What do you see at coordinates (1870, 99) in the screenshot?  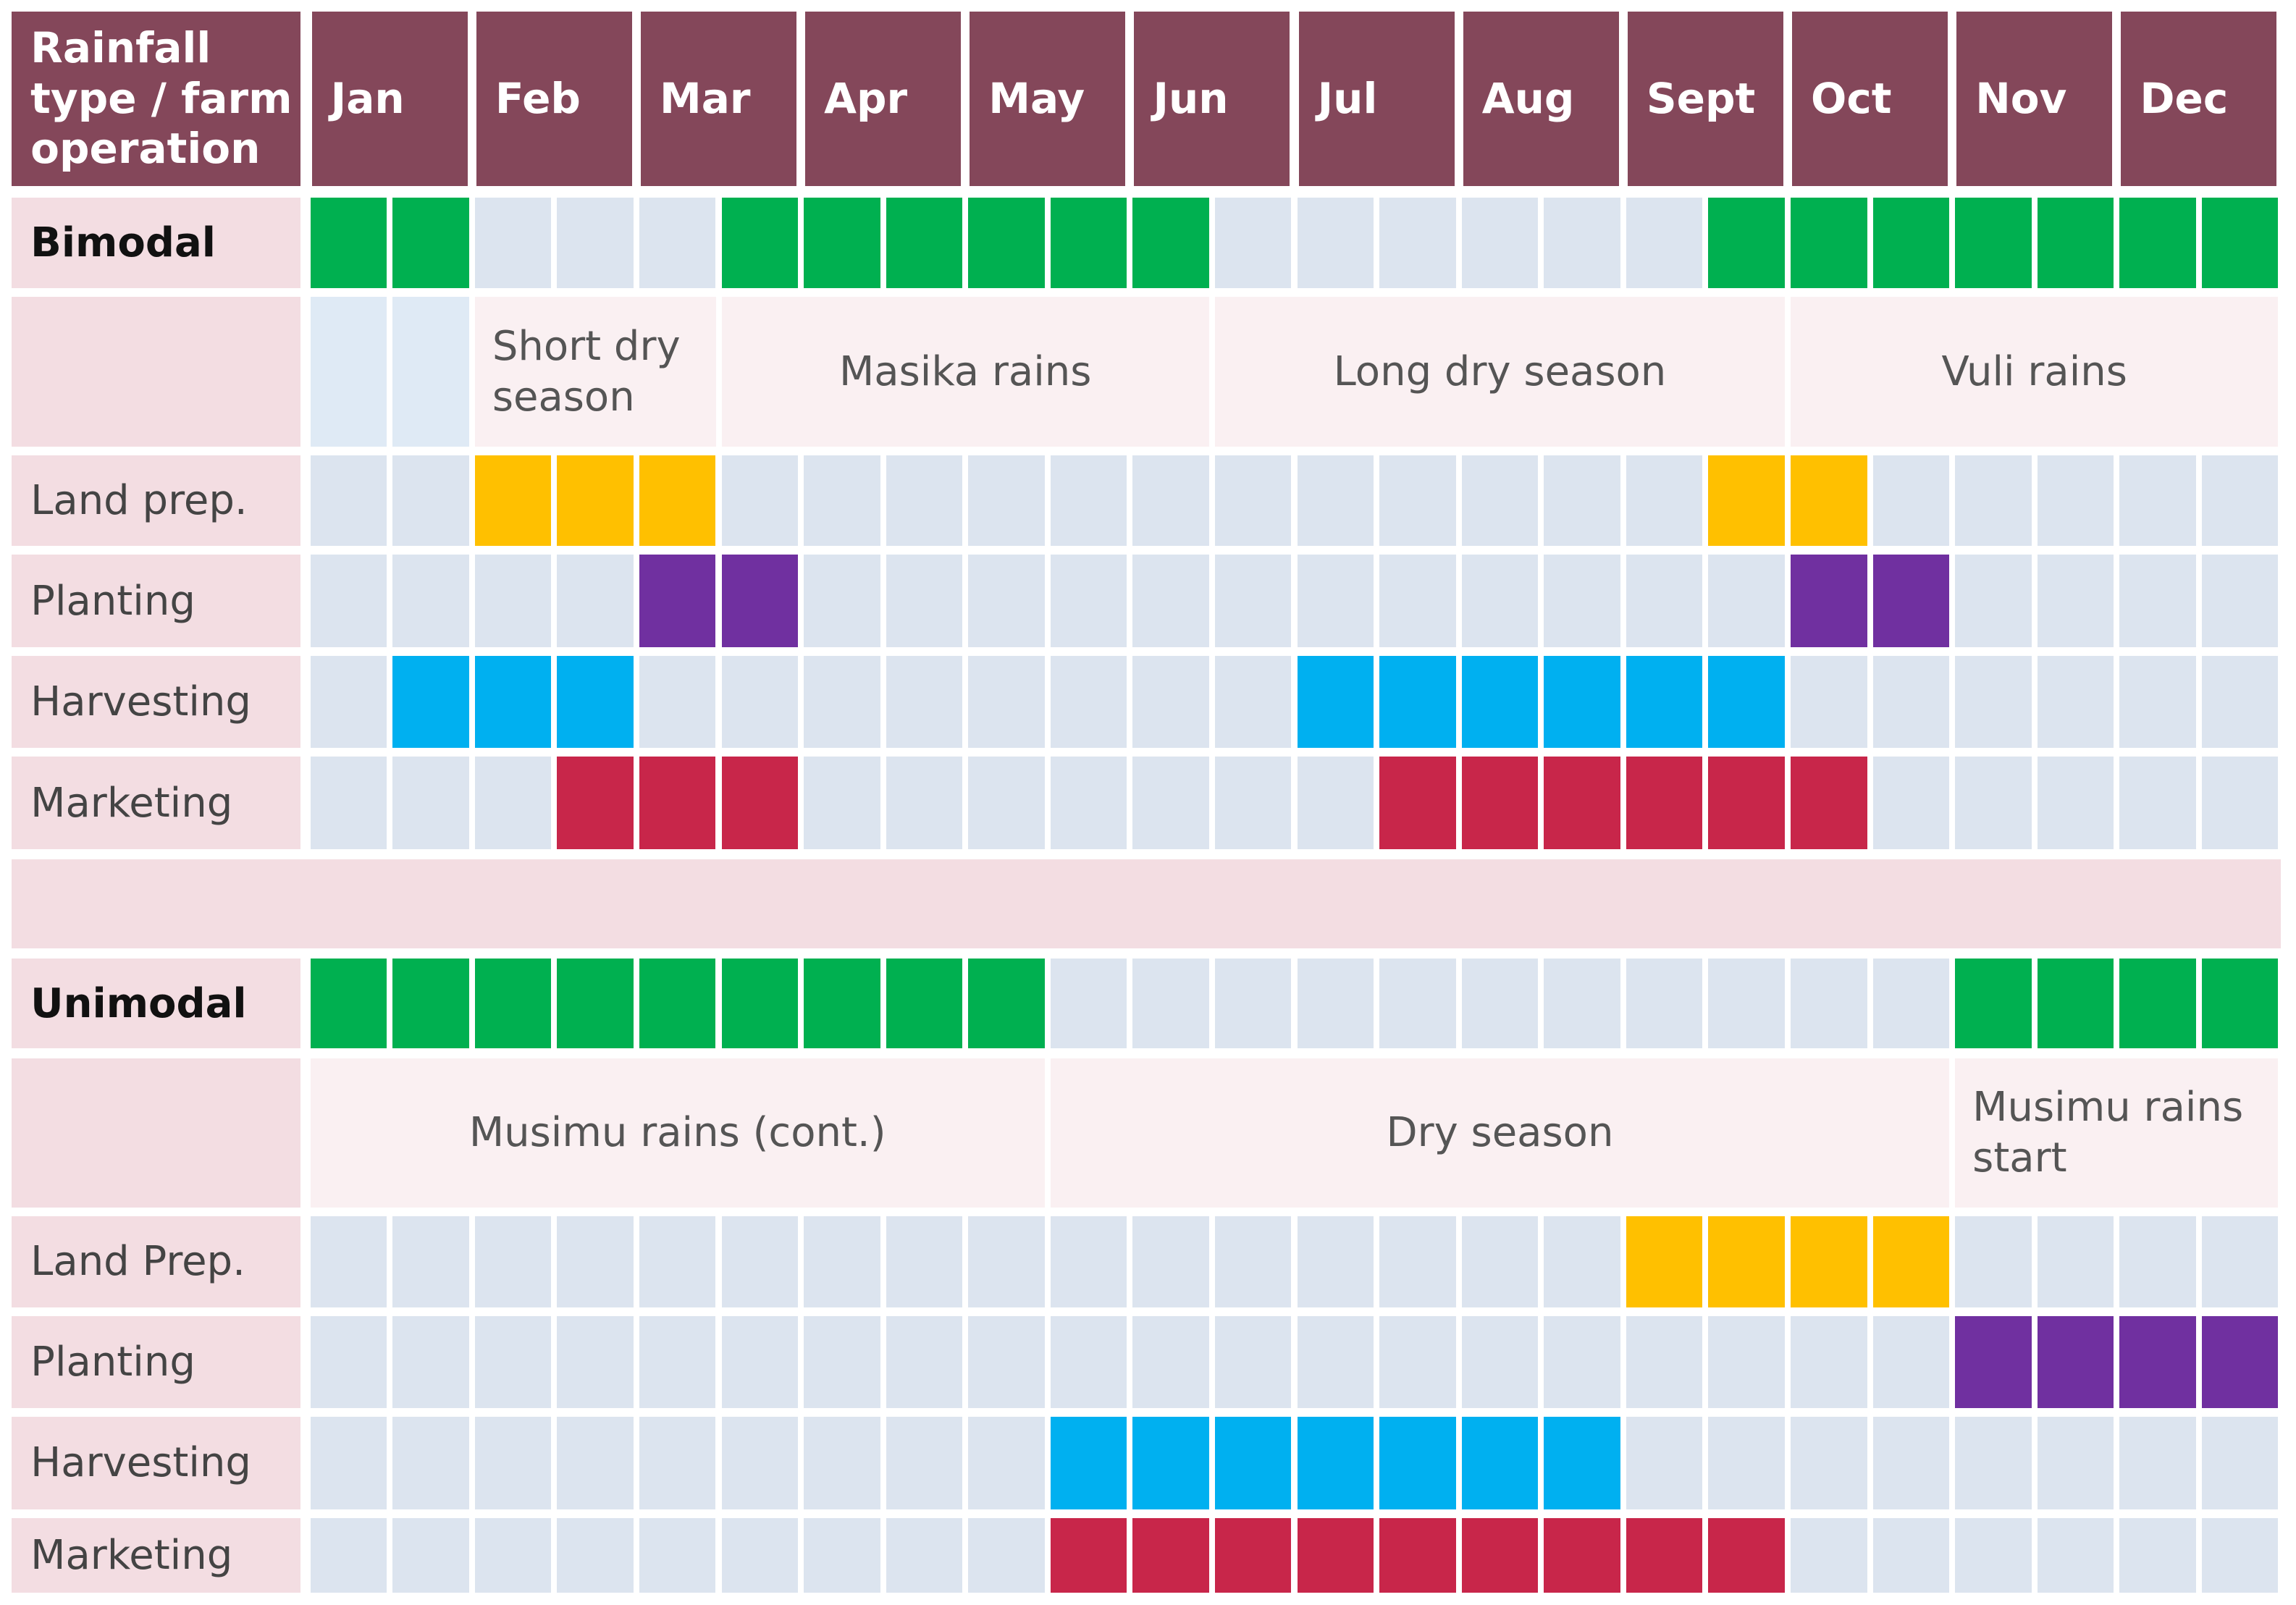 I see `month-header: Oct` at bounding box center [1870, 99].